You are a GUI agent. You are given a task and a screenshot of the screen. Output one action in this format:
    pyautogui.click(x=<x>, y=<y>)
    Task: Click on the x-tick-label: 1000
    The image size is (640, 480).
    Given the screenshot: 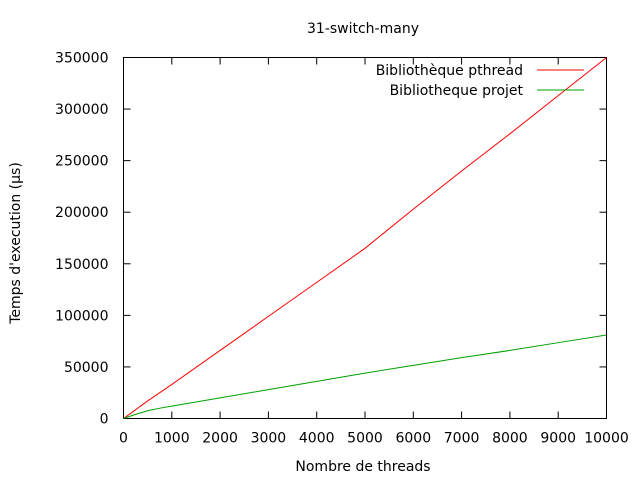 What is the action you would take?
    pyautogui.click(x=172, y=439)
    